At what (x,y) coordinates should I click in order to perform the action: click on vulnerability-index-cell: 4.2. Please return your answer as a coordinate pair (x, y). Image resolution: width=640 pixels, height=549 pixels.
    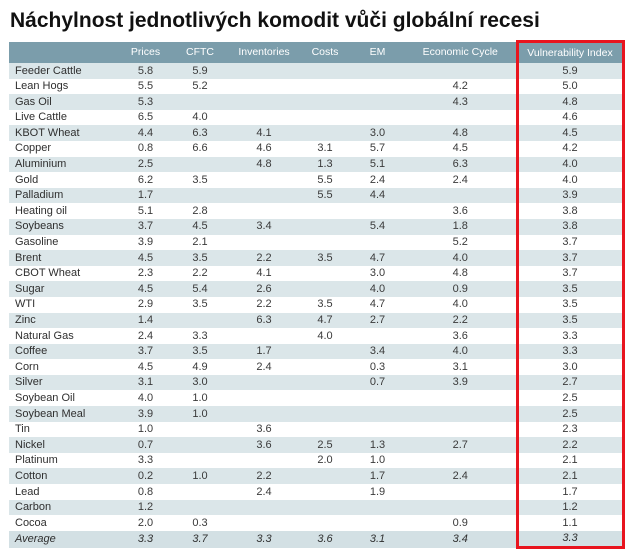
    Looking at the image, I should click on (570, 148).